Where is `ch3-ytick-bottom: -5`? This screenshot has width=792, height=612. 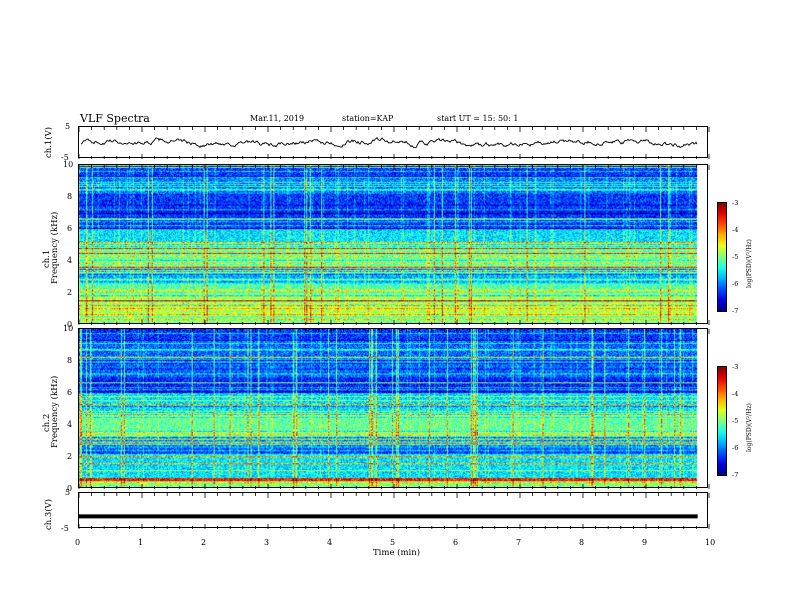 ch3-ytick-bottom: -5 is located at coordinates (65, 528).